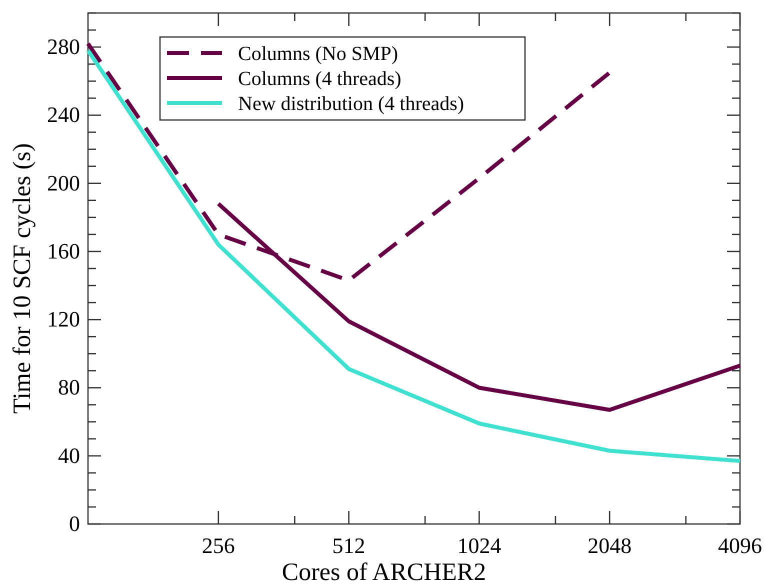 This screenshot has height=584, width=770. What do you see at coordinates (320, 79) in the screenshot?
I see `legend-label: Columns (4 threads)` at bounding box center [320, 79].